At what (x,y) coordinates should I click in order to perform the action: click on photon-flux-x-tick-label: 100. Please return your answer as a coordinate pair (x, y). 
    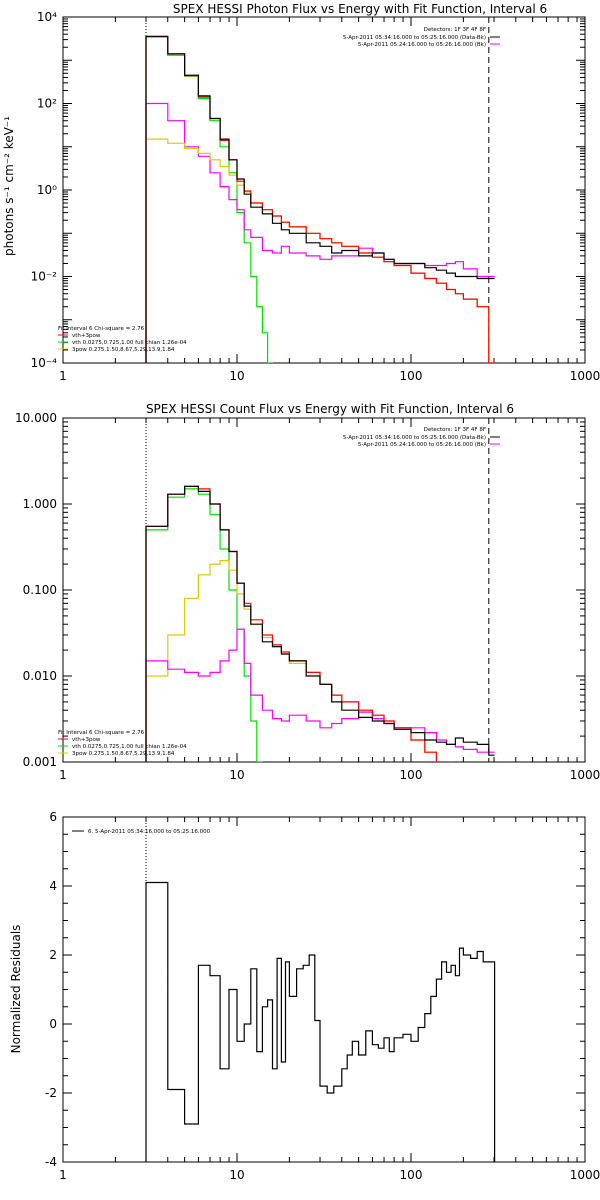
    Looking at the image, I should click on (411, 376).